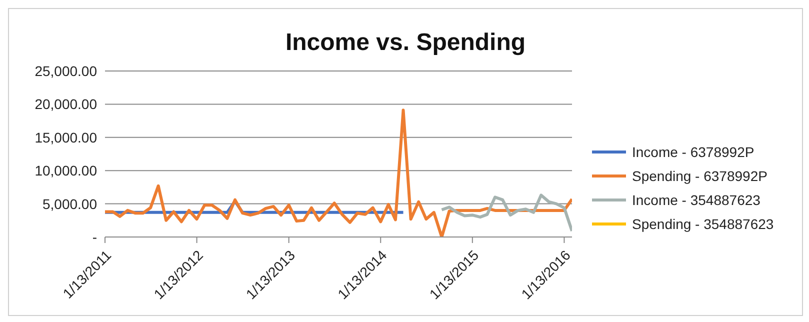  What do you see at coordinates (66, 170) in the screenshot?
I see `y-tick-label: 10,000.00` at bounding box center [66, 170].